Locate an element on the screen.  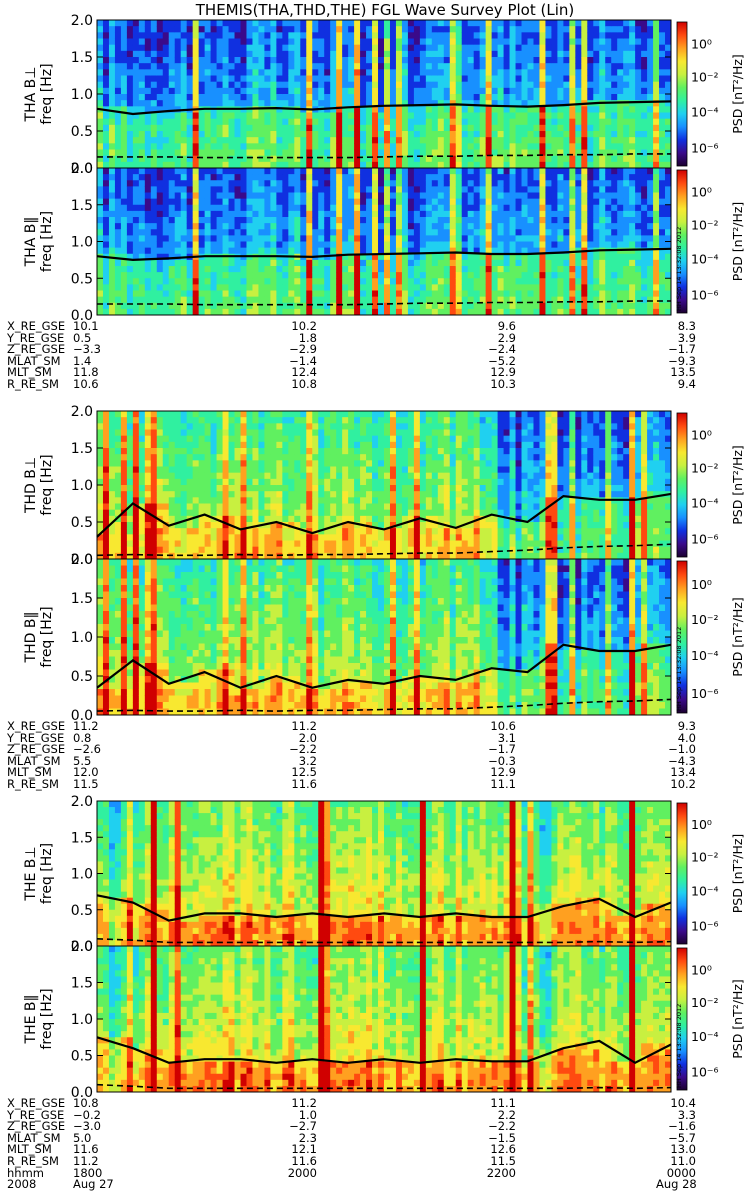
ephemeris-label: X_RE_GSE is located at coordinates (36, 726).